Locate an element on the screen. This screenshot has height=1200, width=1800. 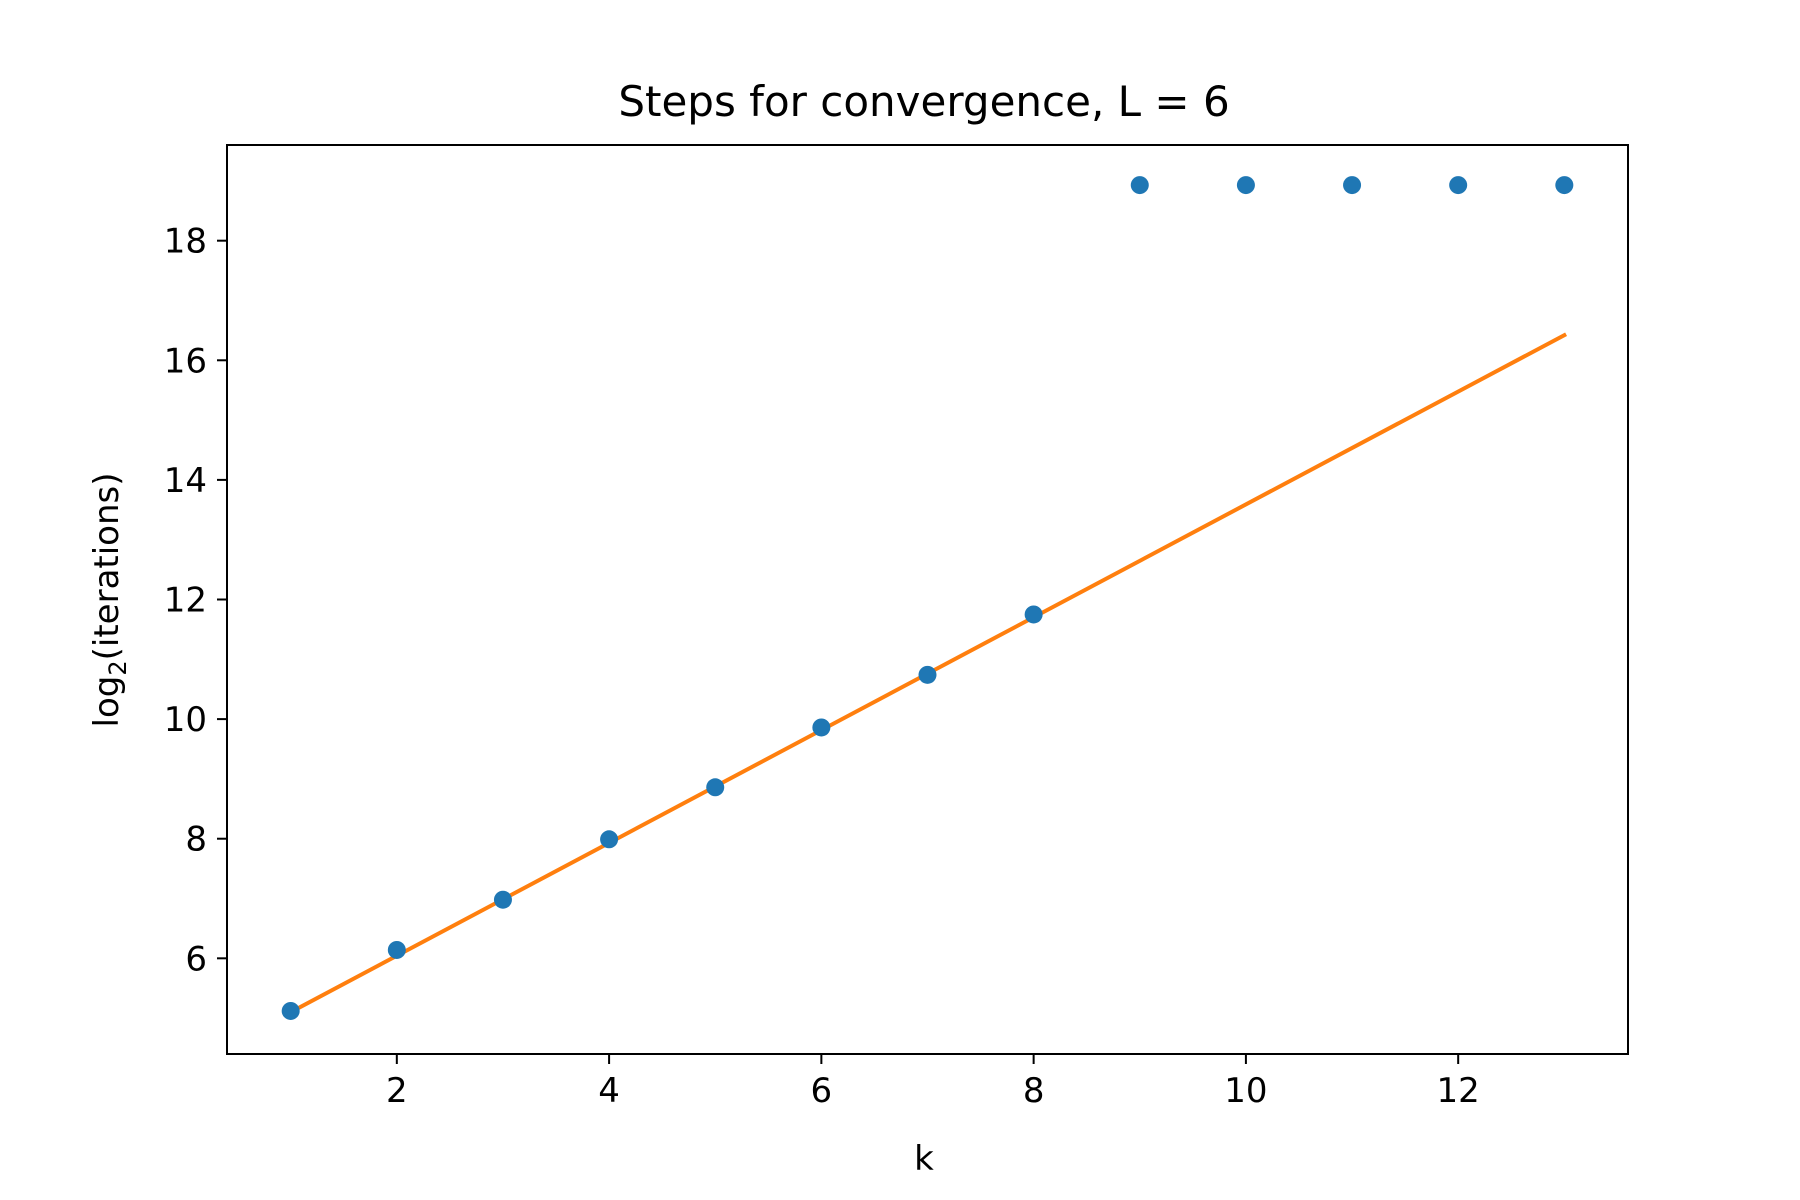
y-tick-label: 6 is located at coordinates (196, 959).